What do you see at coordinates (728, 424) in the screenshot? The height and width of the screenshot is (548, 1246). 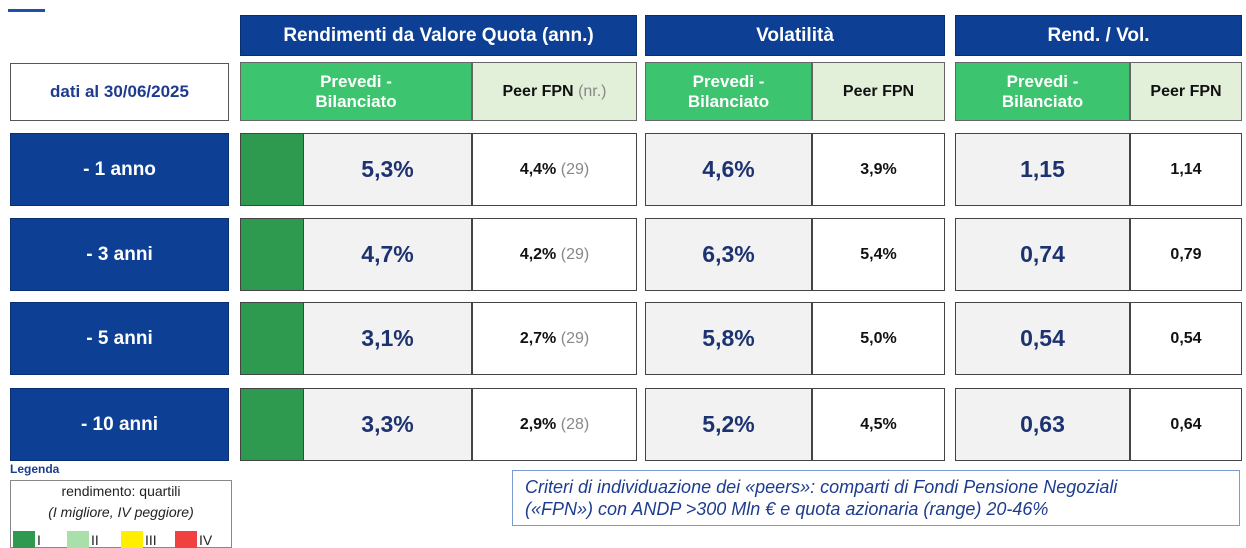 I see `volatility-cell: 5,2%` at bounding box center [728, 424].